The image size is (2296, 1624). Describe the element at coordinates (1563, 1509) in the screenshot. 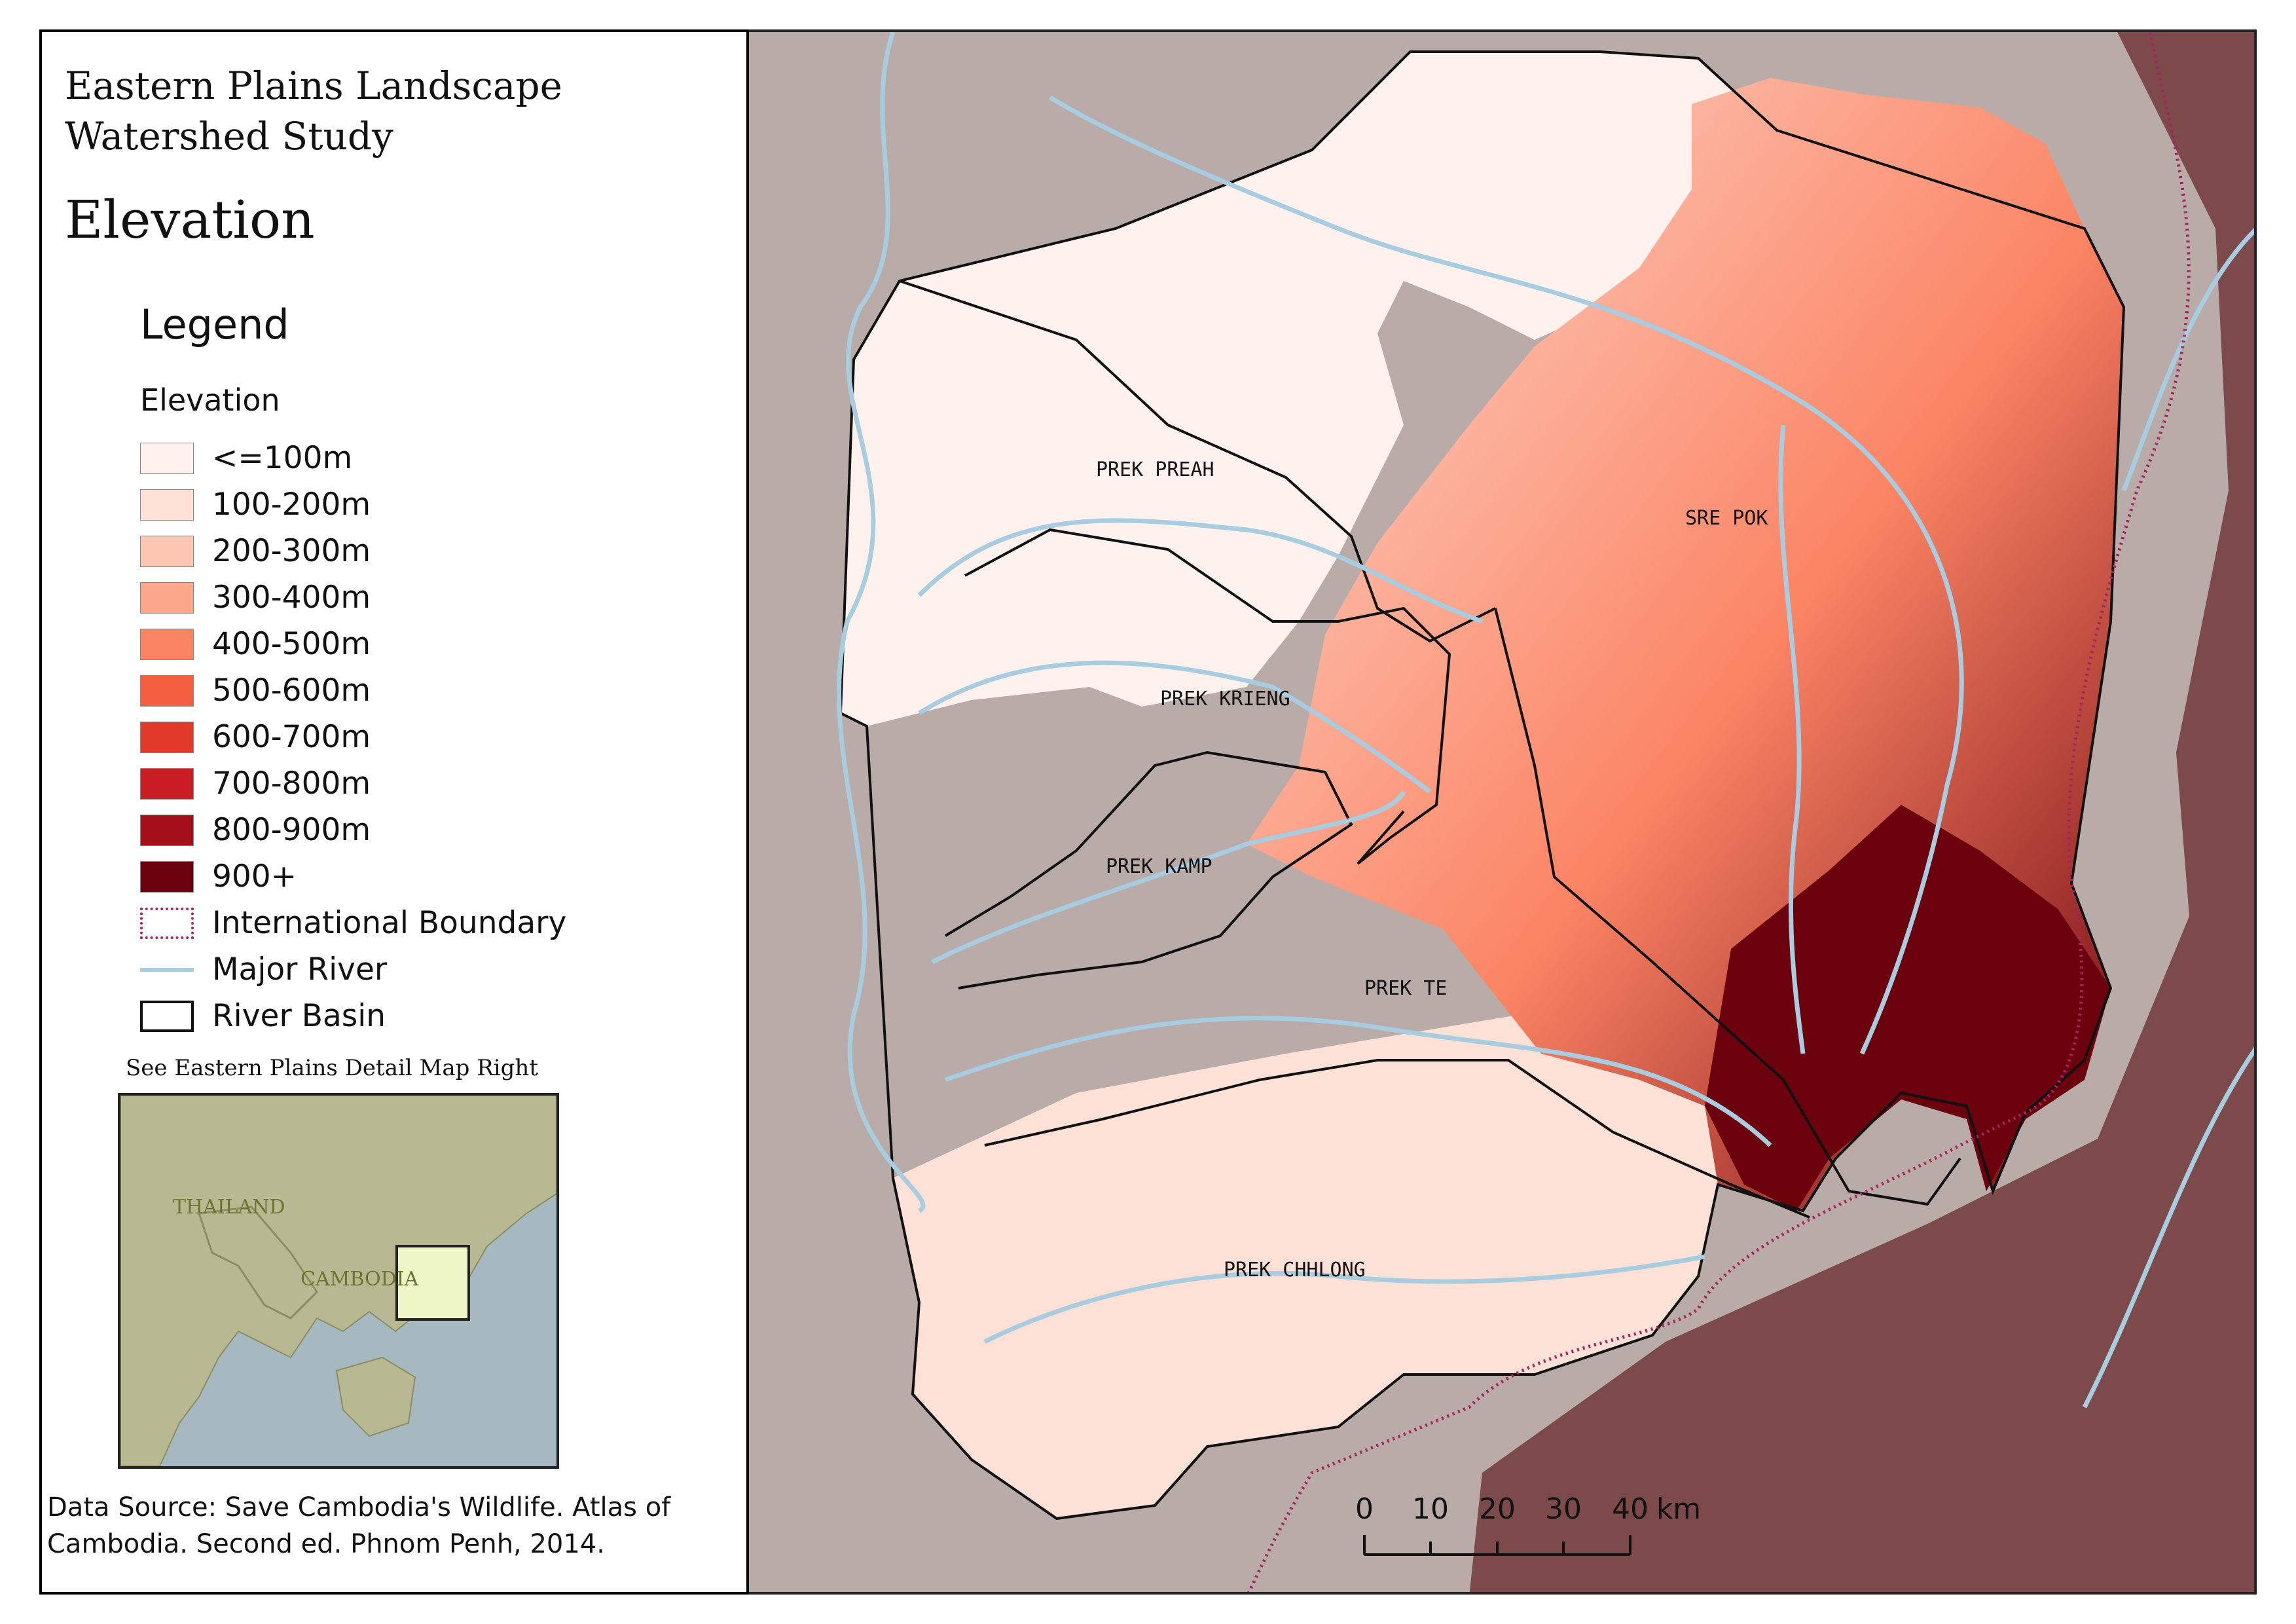

I see `scale-label-30: 30` at that location.